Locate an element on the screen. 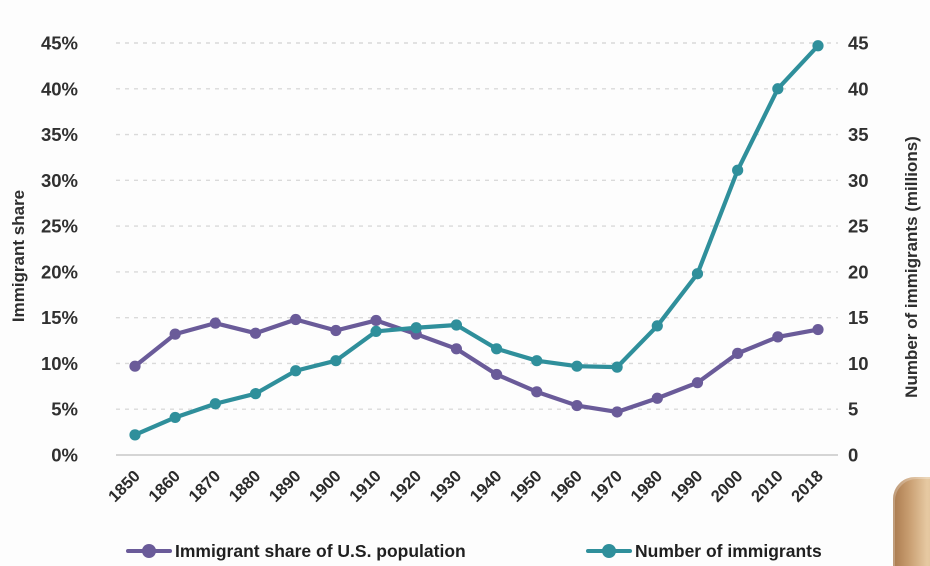 Image resolution: width=930 pixels, height=566 pixels. data-point-number-of-immigrants-1920 is located at coordinates (416, 328).